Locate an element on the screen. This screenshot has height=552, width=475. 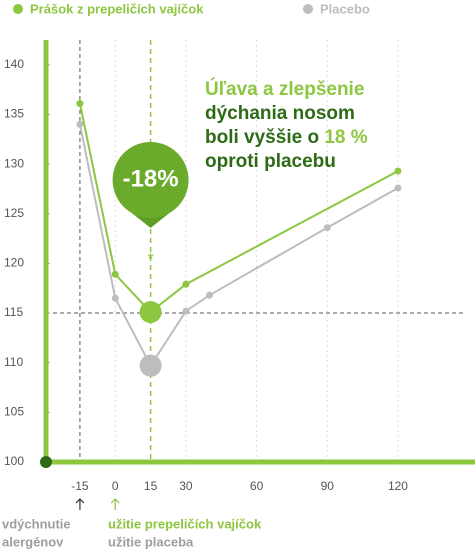
x-tick-label: -15 is located at coordinates (80, 486).